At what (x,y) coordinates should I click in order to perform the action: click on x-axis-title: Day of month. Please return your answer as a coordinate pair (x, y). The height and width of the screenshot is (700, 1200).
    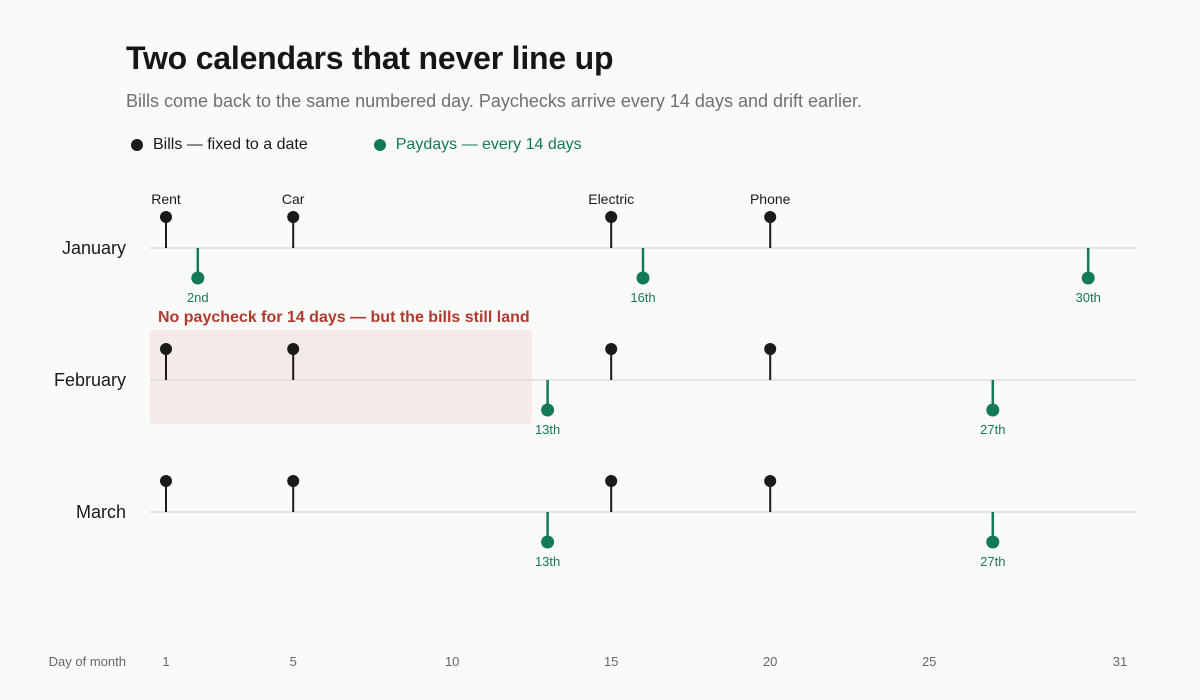
    Looking at the image, I should click on (87, 661).